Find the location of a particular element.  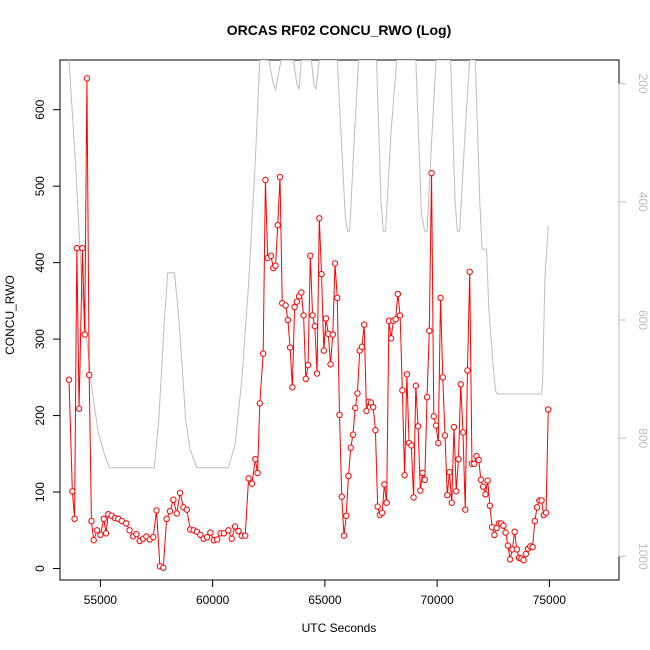

x-tick-label: 60000 is located at coordinates (213, 600).